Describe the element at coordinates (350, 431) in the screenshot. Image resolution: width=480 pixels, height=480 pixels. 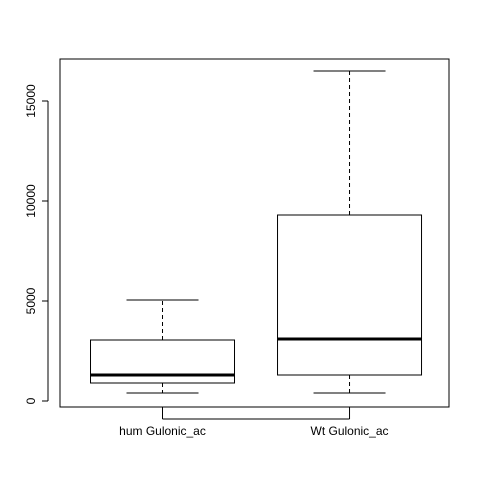
I see `x-tick-label: Wt Gulonic_ac` at that location.